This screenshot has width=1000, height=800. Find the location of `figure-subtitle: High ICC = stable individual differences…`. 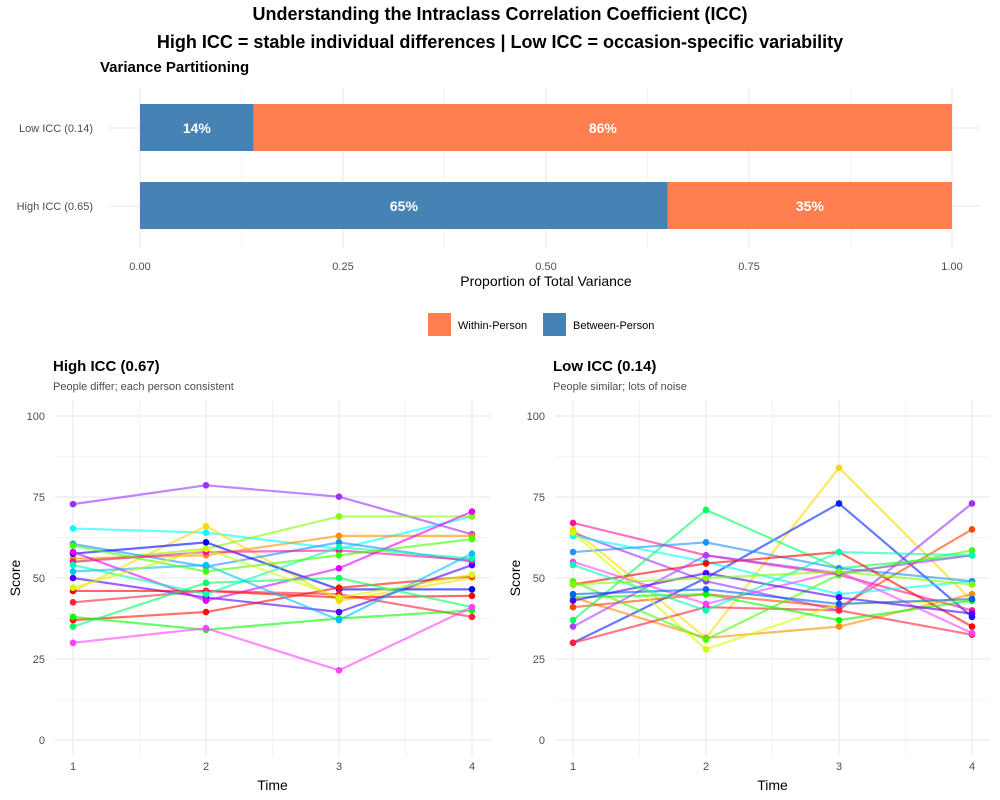

figure-subtitle: High ICC = stable individual differences… is located at coordinates (500, 42).